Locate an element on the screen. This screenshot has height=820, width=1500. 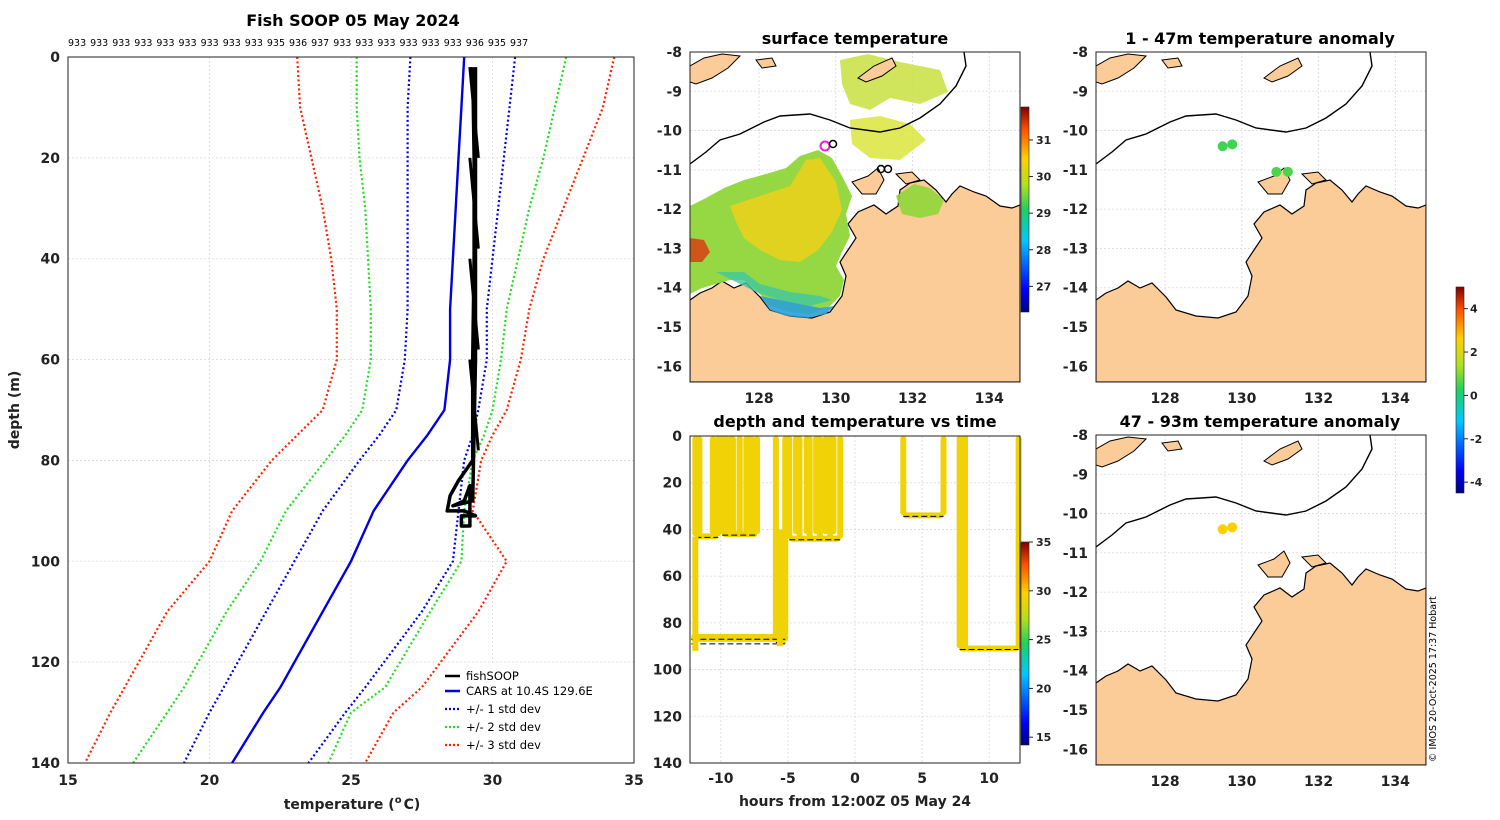
time-colorbar-label: 25 is located at coordinates (1043, 640).